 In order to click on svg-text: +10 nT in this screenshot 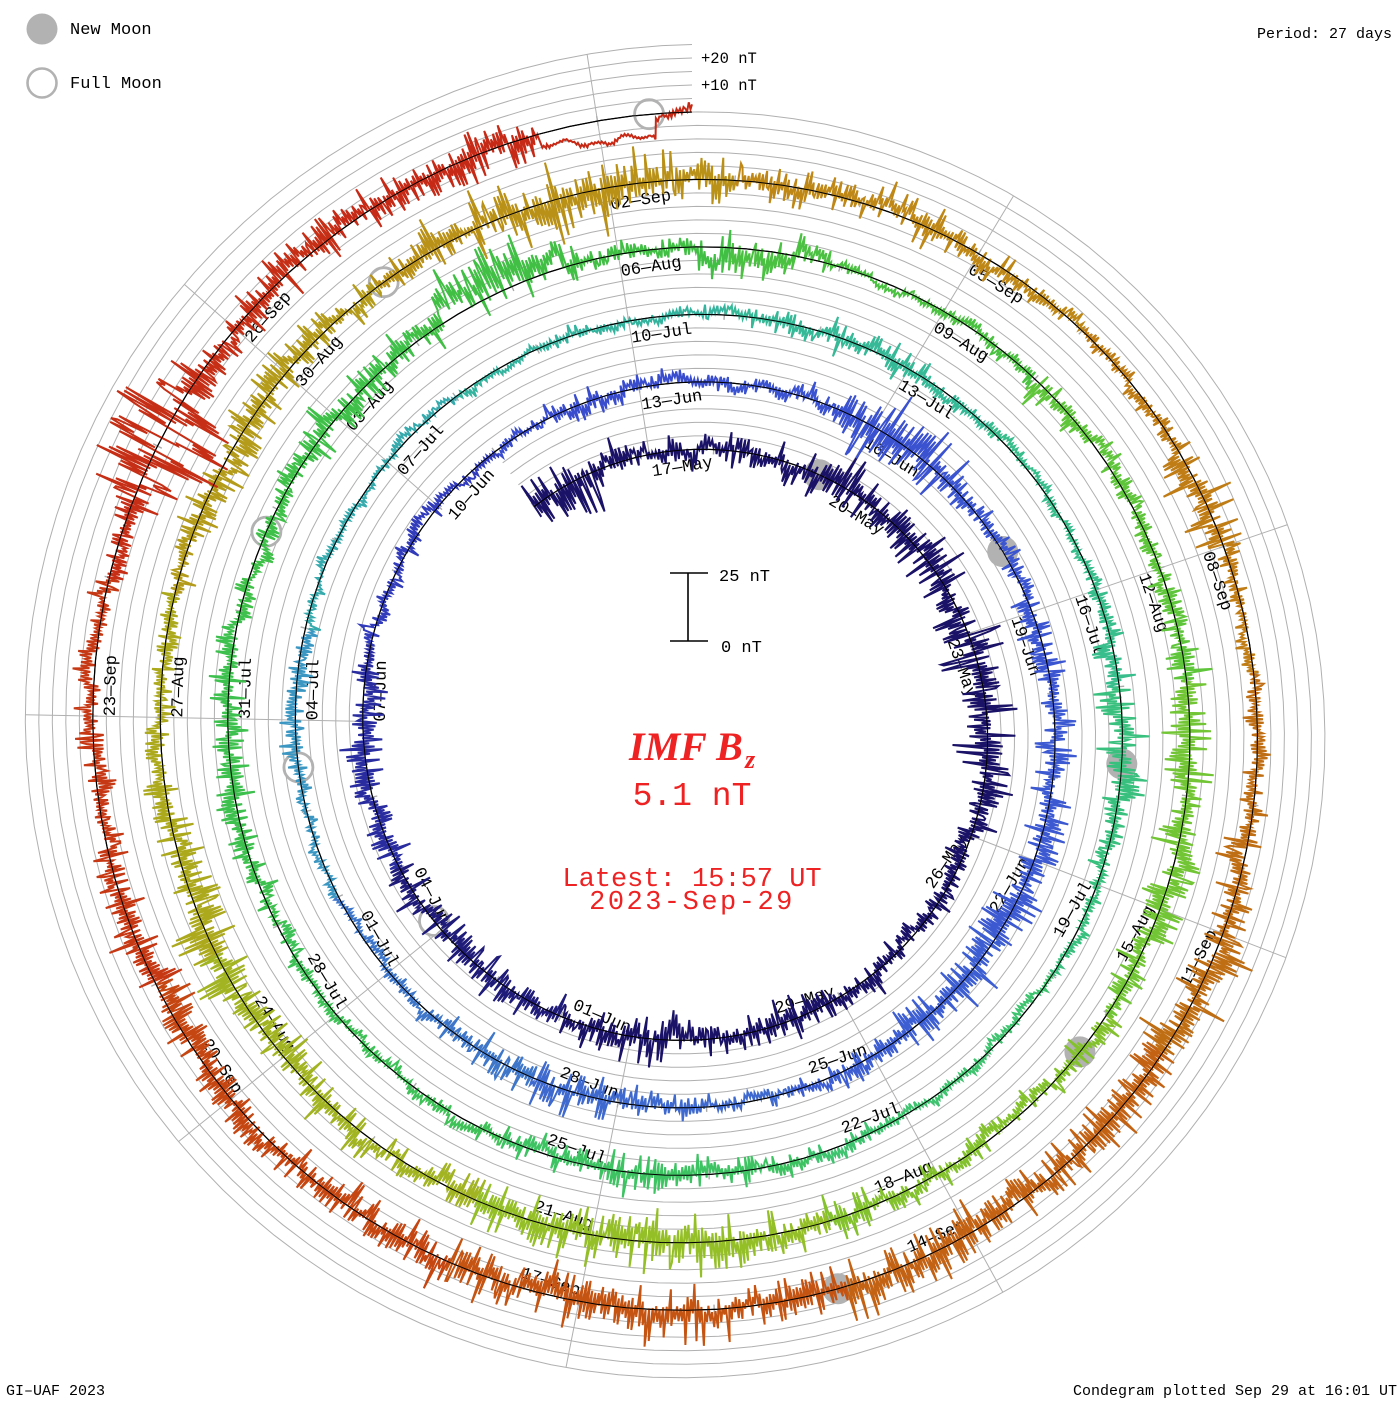, I will do `click(729, 86)`.